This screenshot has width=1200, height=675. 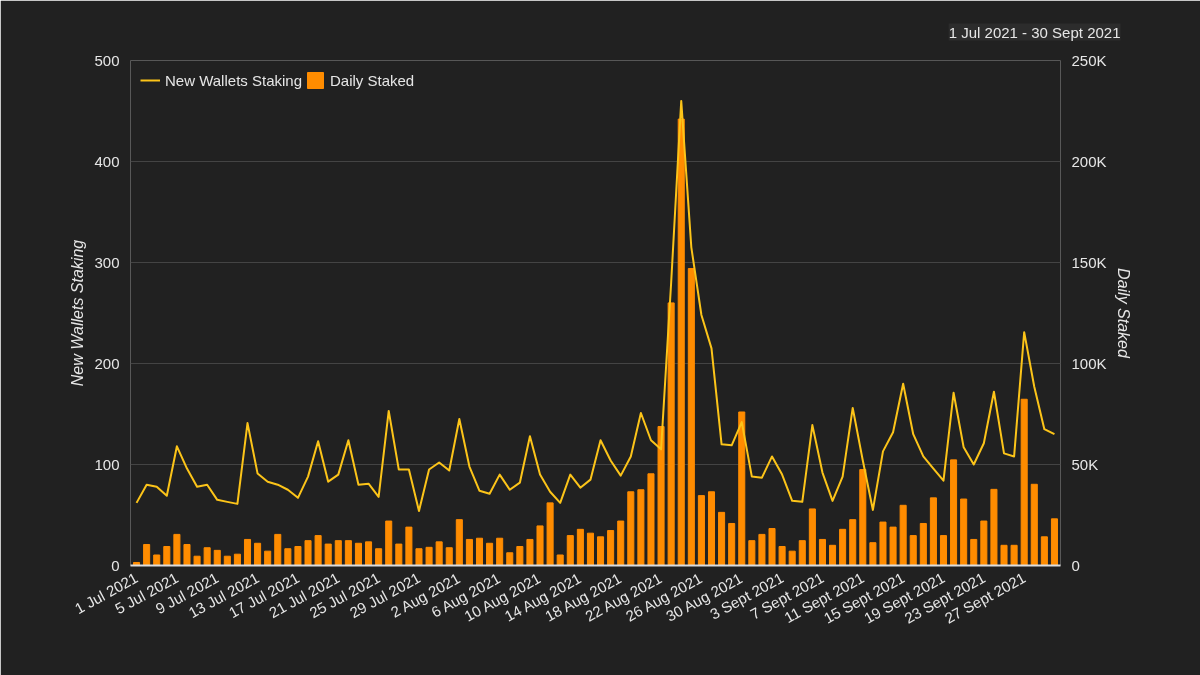 I want to click on y-tick-label: 100, so click(x=107, y=464).